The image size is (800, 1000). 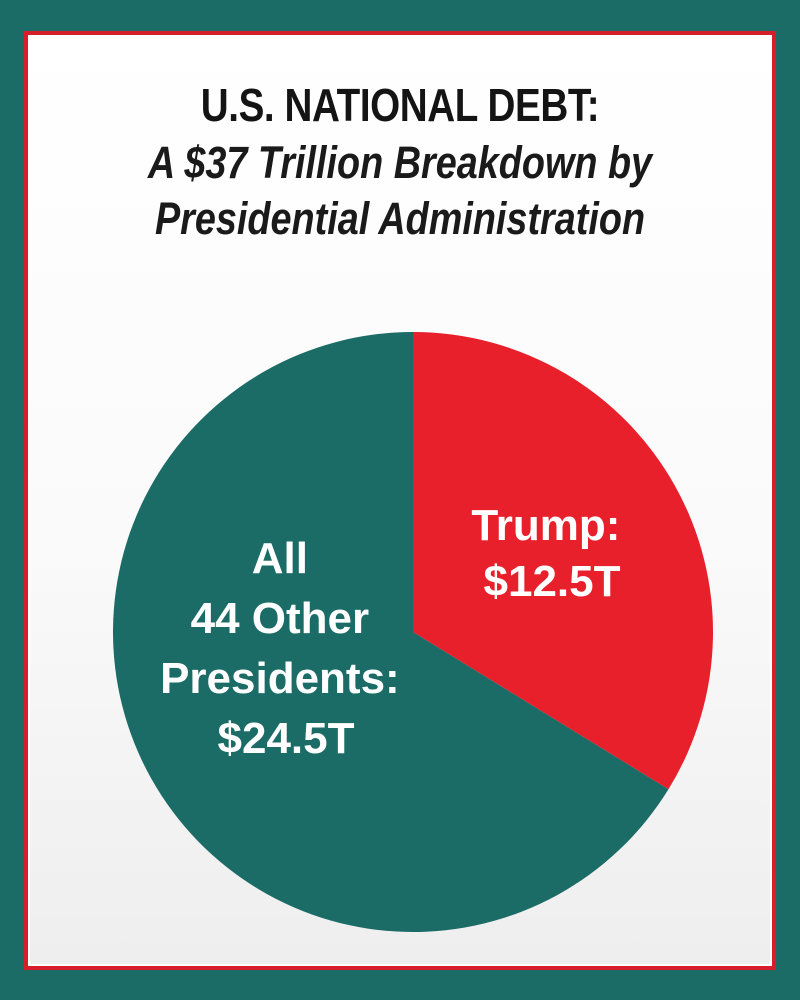 I want to click on pie-label-other-line-4: $24.5T, so click(x=286, y=738).